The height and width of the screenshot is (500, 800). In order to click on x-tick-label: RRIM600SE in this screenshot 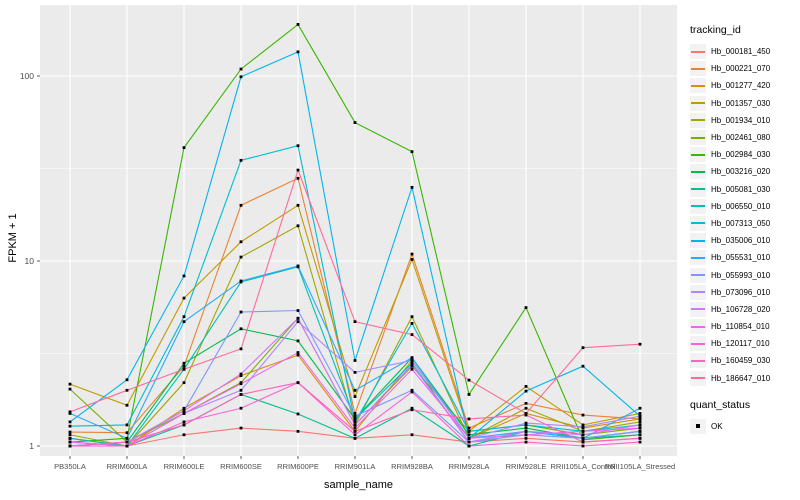, I will do `click(241, 466)`.